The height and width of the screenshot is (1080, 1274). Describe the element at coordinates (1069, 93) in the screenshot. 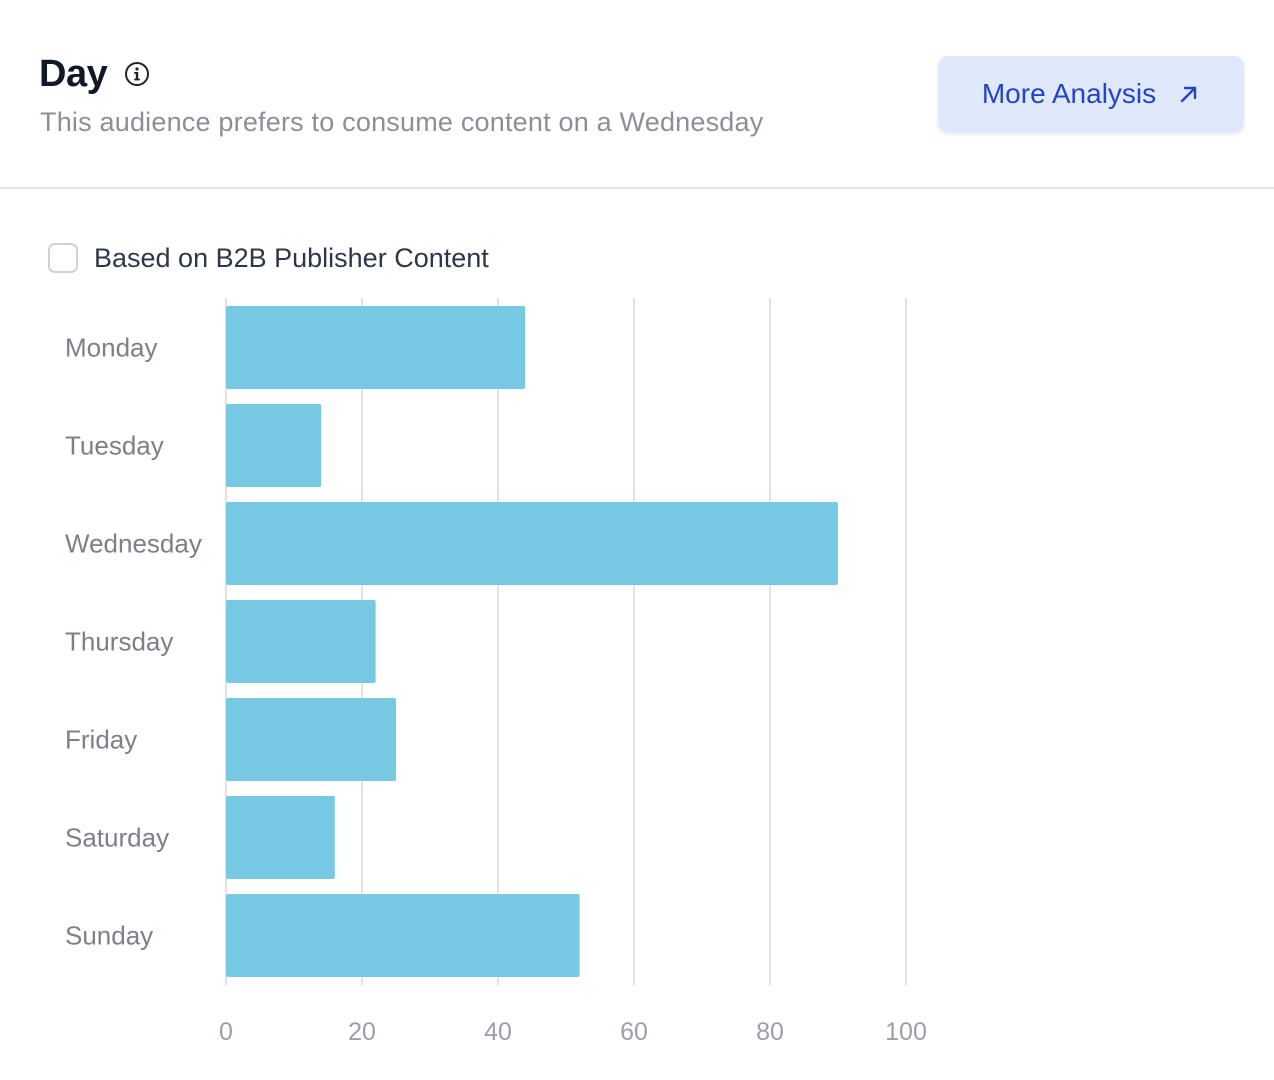

I see `more-analysis-button-label: More Analysis` at that location.